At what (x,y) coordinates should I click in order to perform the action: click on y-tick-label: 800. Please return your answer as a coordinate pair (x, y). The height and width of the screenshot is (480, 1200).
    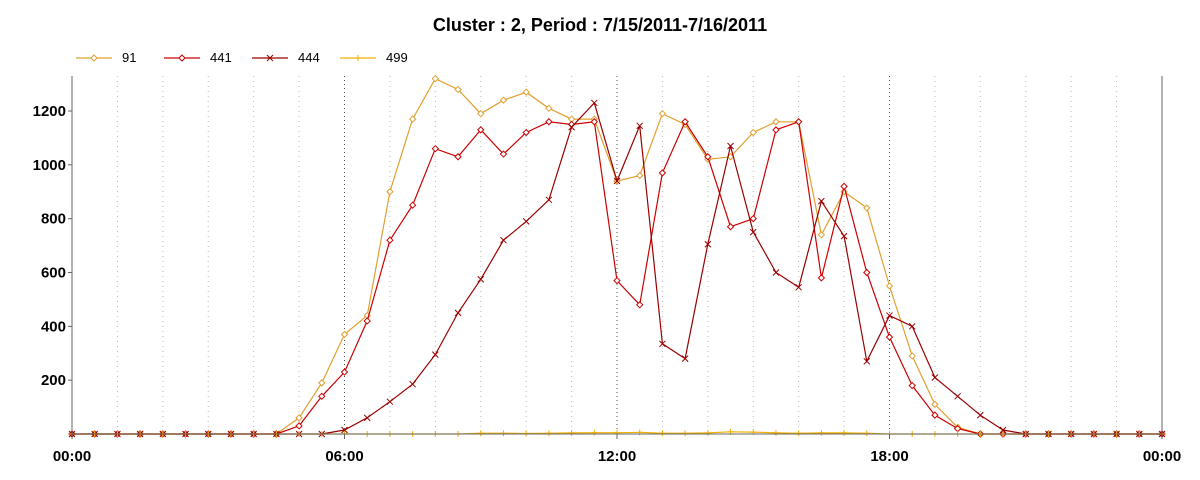
    Looking at the image, I should click on (53, 219).